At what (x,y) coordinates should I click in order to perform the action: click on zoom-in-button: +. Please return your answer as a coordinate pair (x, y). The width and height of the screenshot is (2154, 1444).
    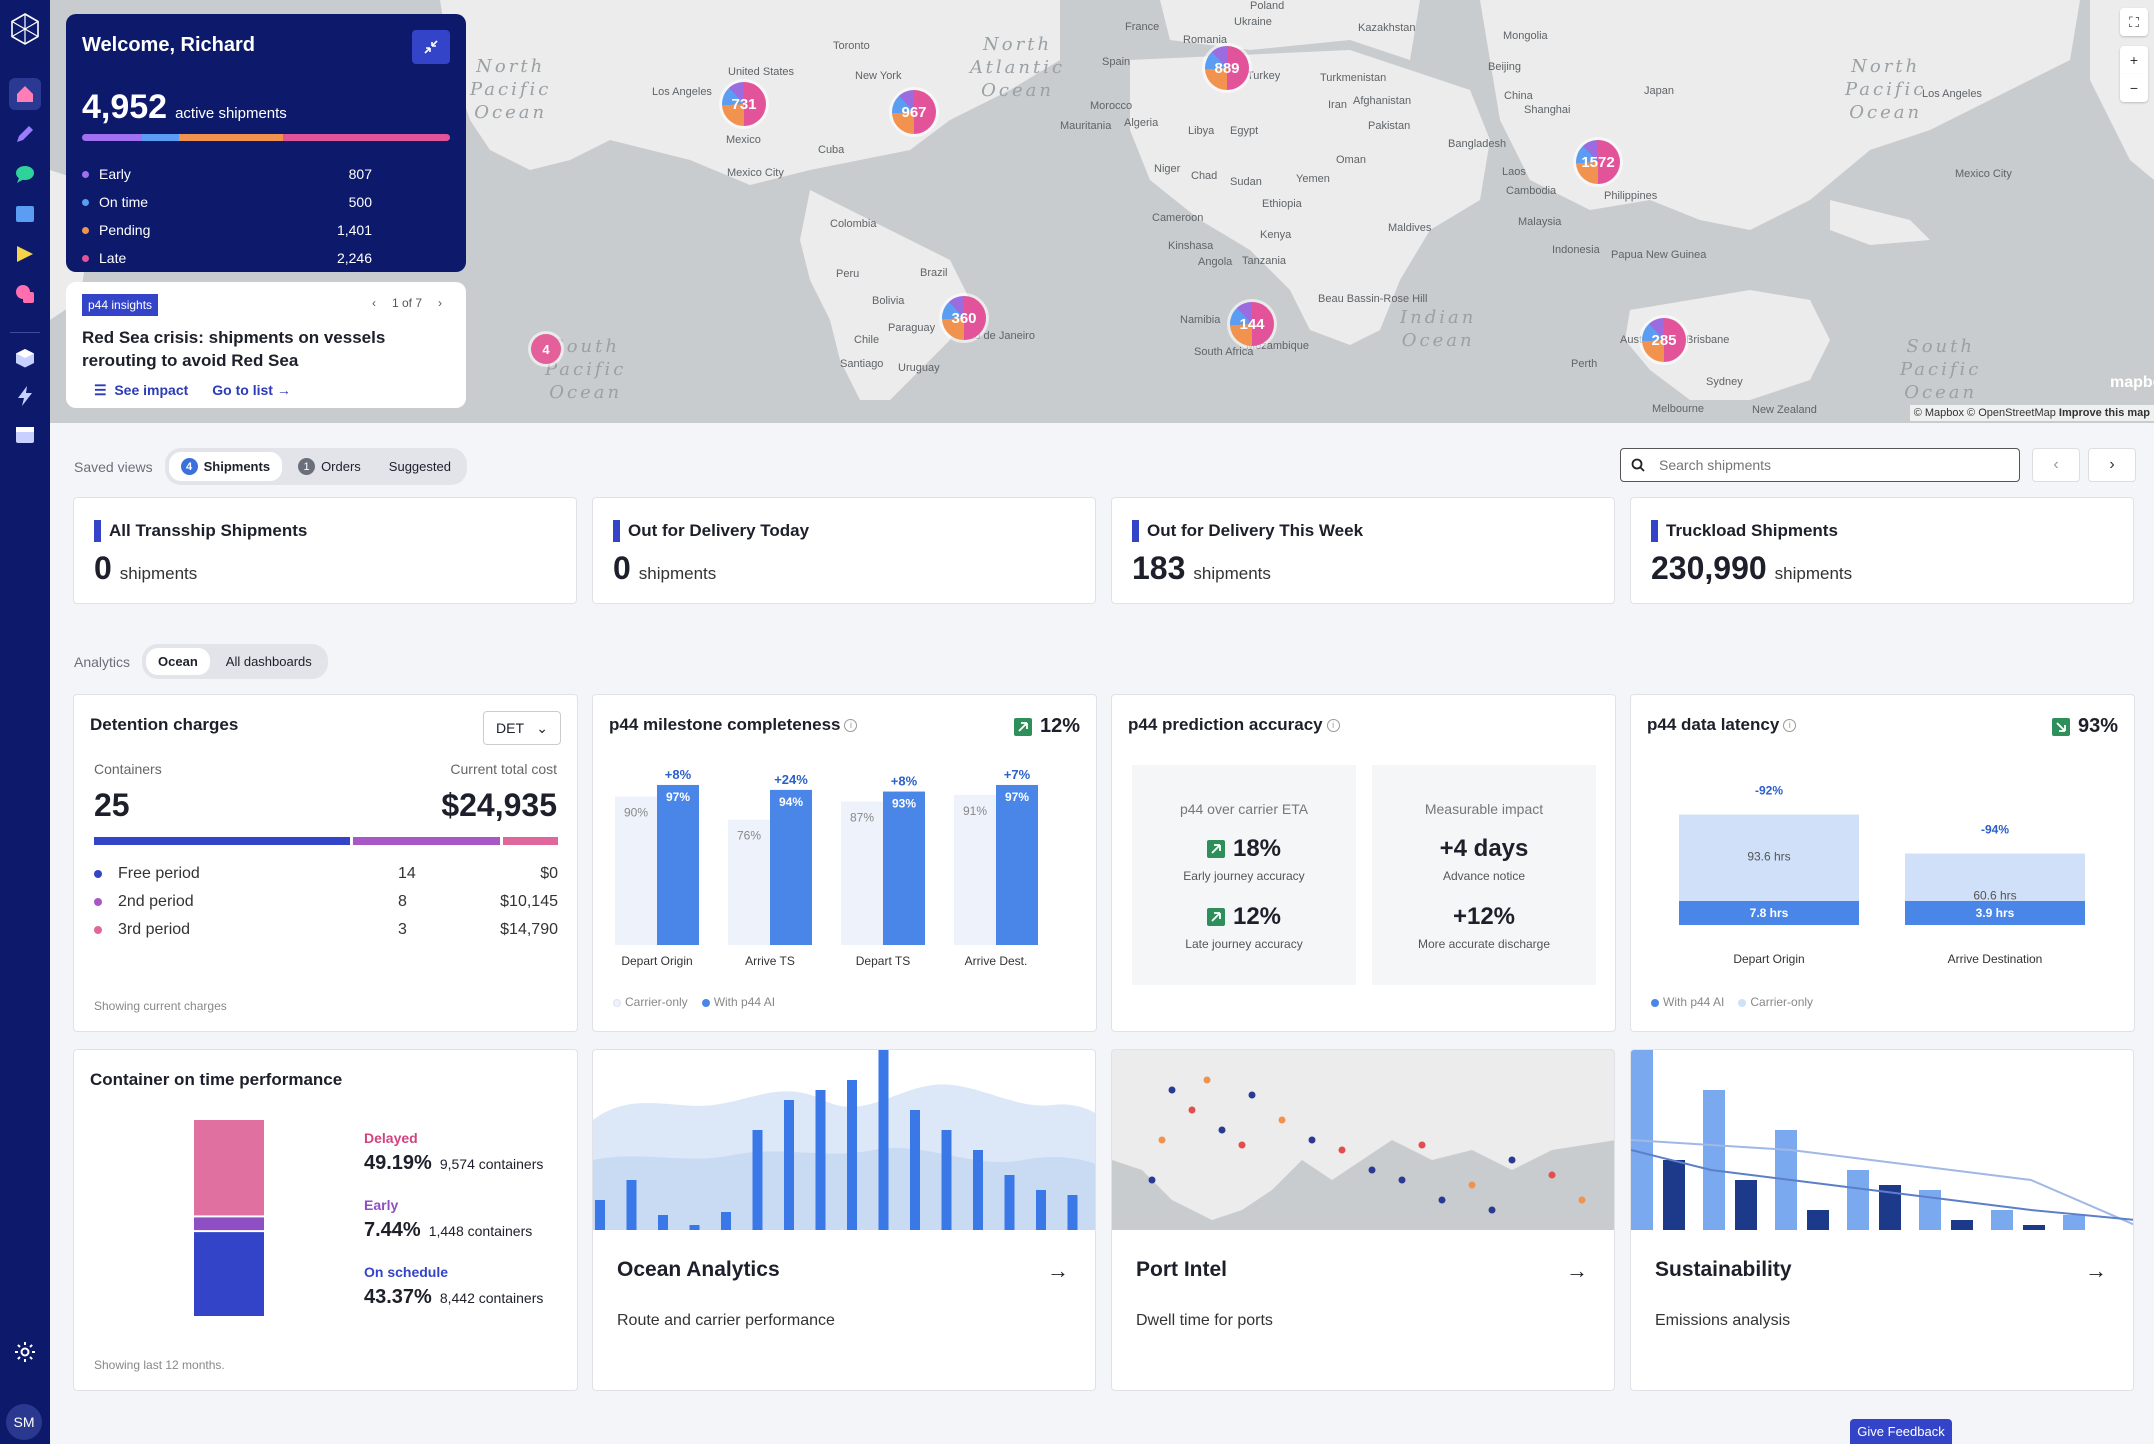
    Looking at the image, I should click on (2134, 60).